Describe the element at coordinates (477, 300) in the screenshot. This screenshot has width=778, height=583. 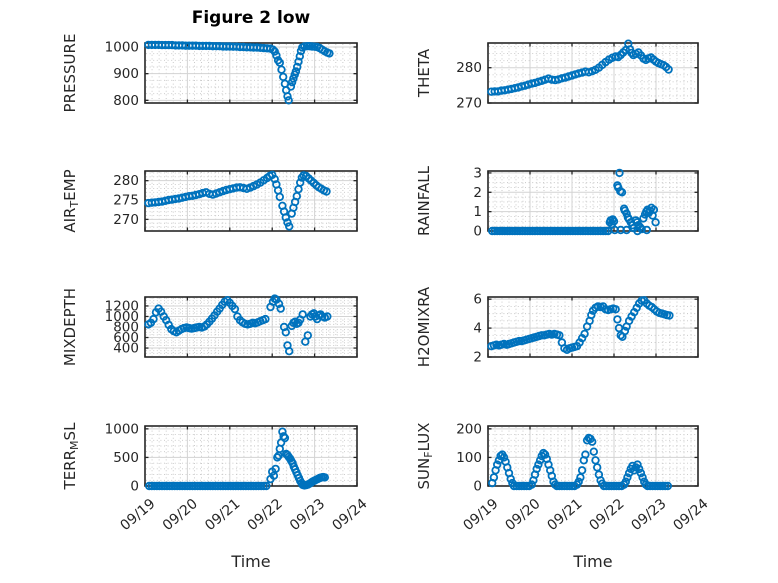
I see `y-tick-label: 6` at that location.